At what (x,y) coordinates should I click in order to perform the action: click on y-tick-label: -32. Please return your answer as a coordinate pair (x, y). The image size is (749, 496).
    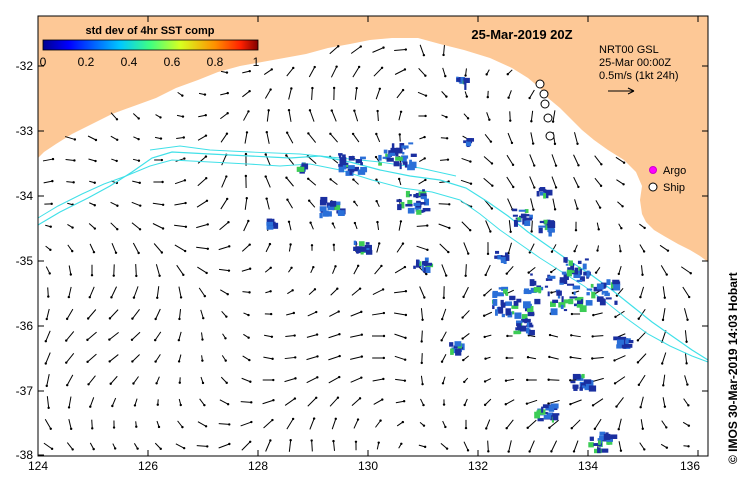
    Looking at the image, I should click on (25, 66).